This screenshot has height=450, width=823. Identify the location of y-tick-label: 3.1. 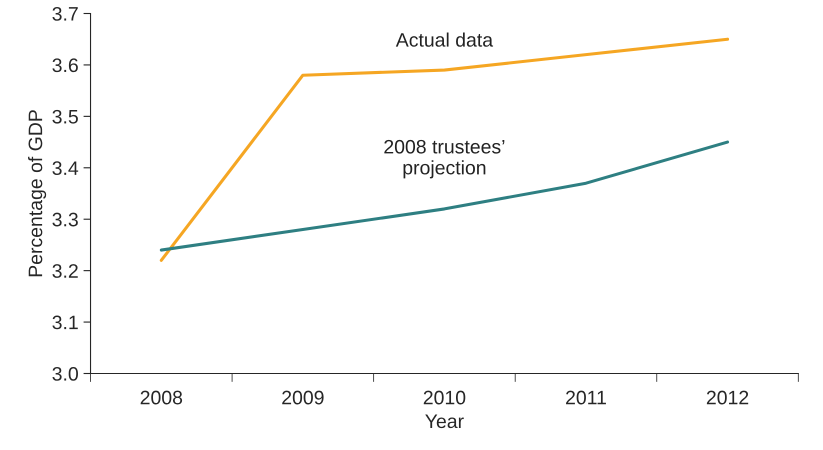
(65, 323).